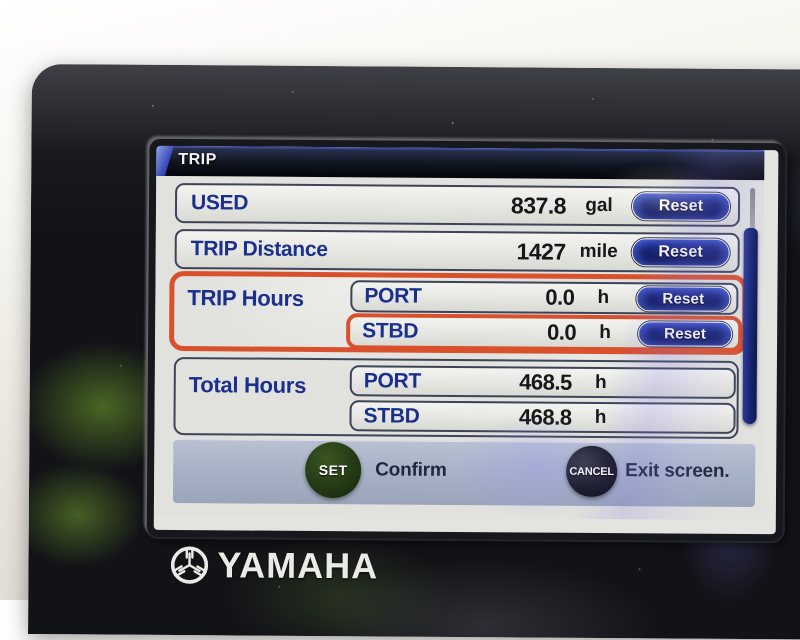 The width and height of the screenshot is (800, 640). Describe the element at coordinates (603, 298) in the screenshot. I see `trip-hours-port-unit: h` at that location.